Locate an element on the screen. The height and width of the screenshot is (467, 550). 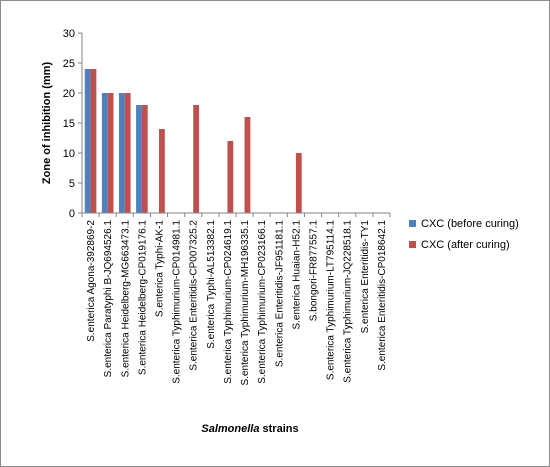
y-tick-label: 25 is located at coordinates (69, 64).